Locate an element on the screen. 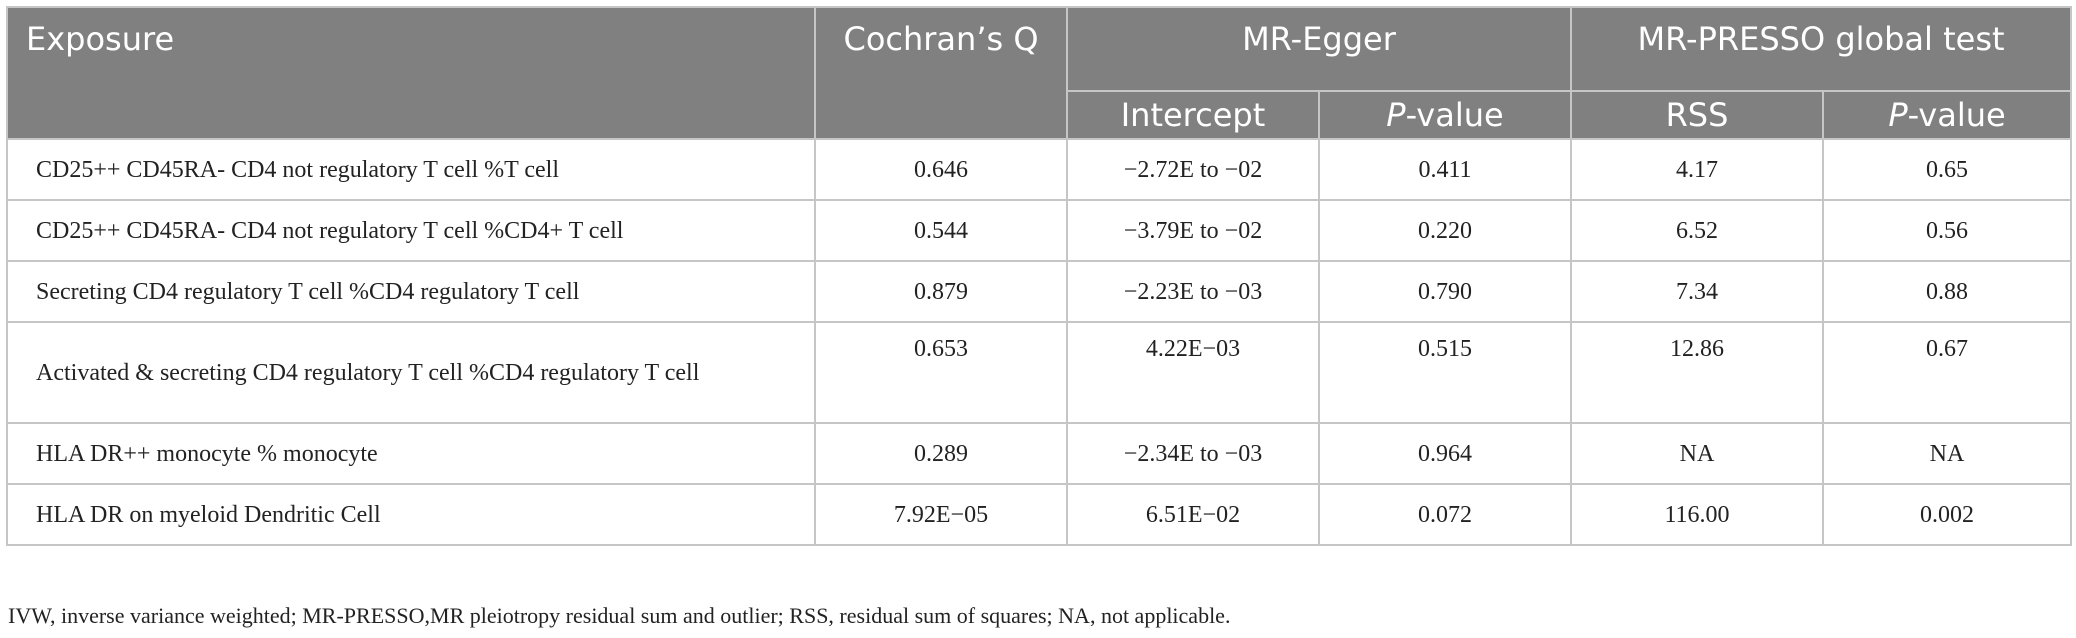  cell-cochran-q: 0.653 is located at coordinates (941, 372).